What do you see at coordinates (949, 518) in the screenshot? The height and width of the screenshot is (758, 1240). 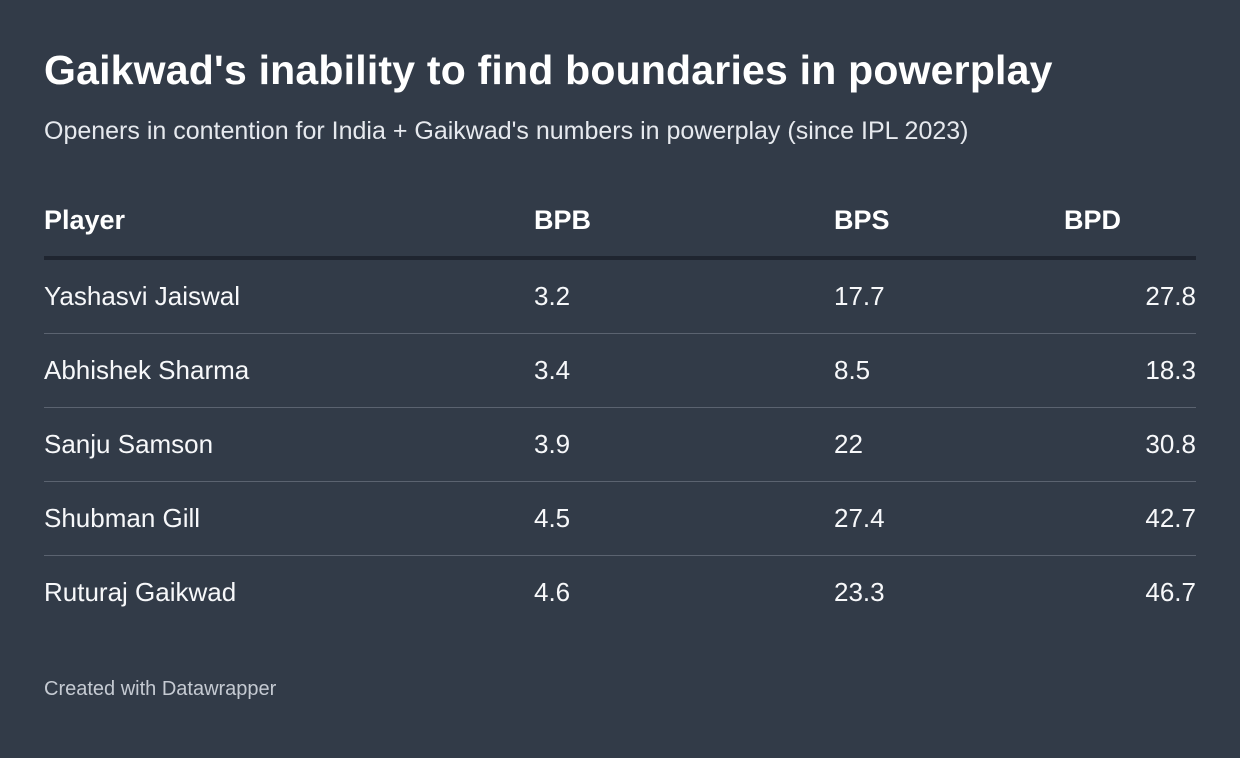 I see `cell-bps: 27.4` at bounding box center [949, 518].